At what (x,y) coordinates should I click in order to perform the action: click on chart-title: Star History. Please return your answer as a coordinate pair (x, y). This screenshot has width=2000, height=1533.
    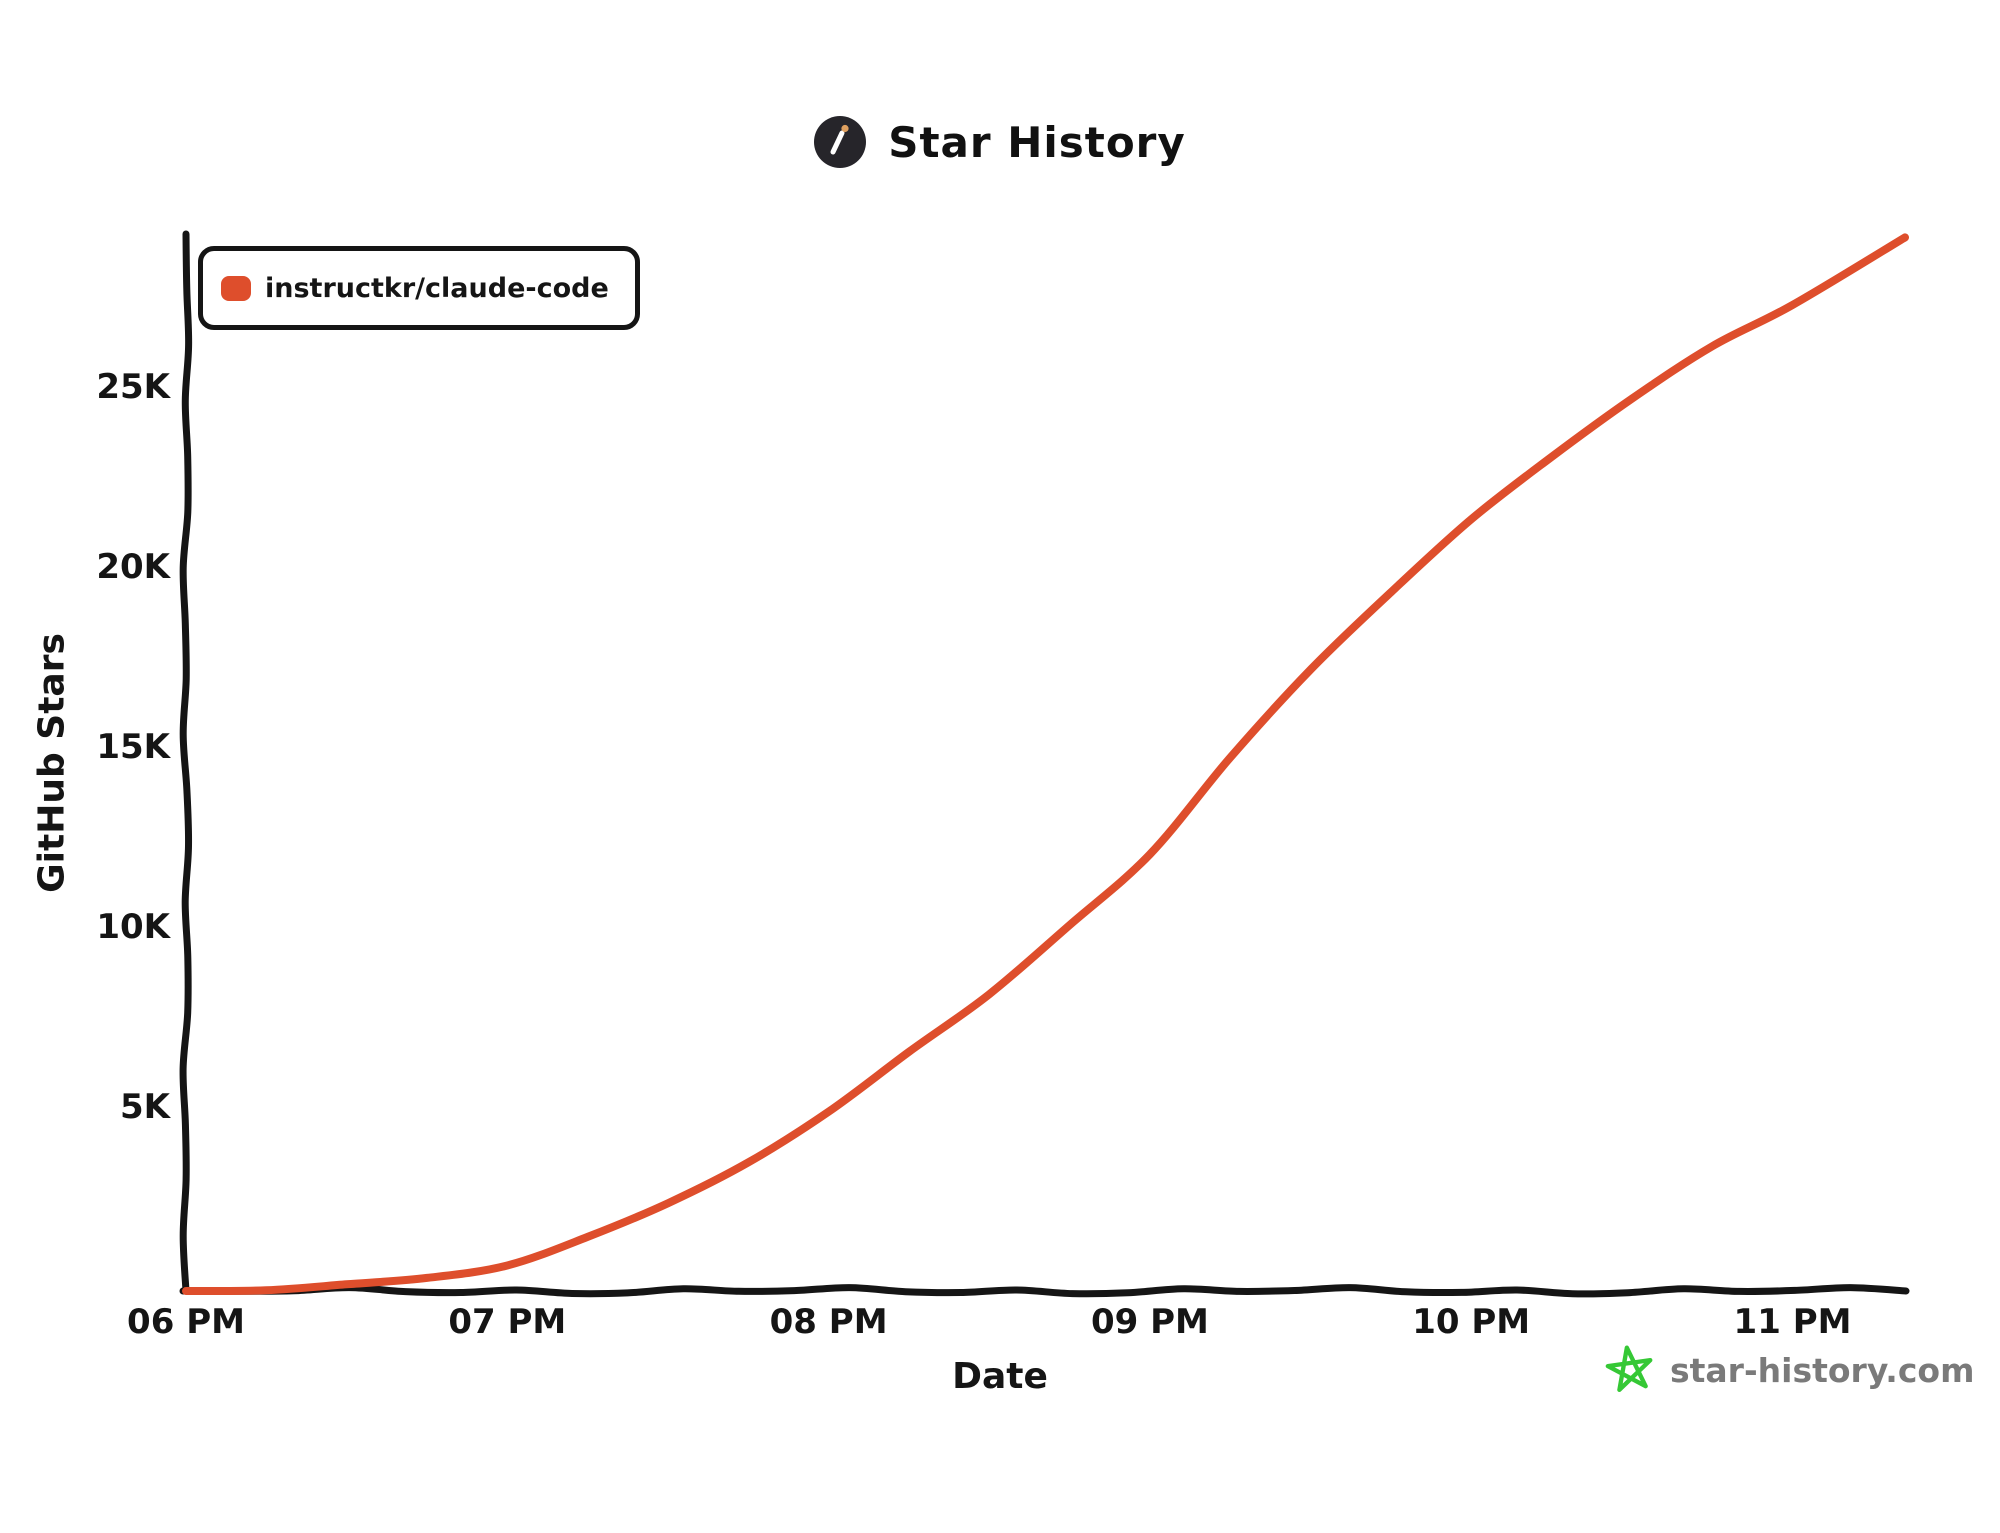
    Looking at the image, I should click on (1037, 142).